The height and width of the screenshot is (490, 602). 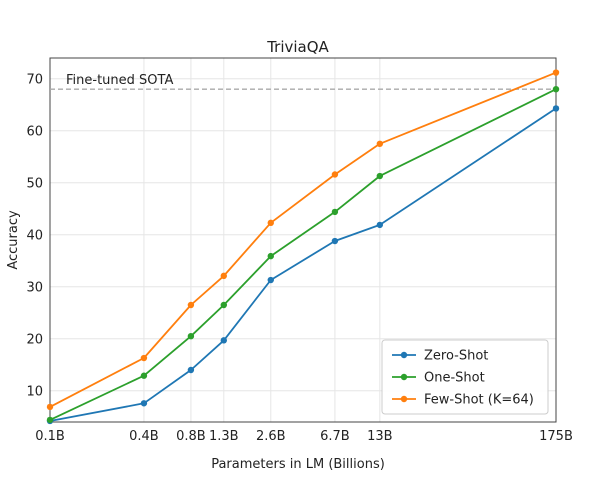 I want to click on x-tick-label: 13B, so click(x=379, y=436).